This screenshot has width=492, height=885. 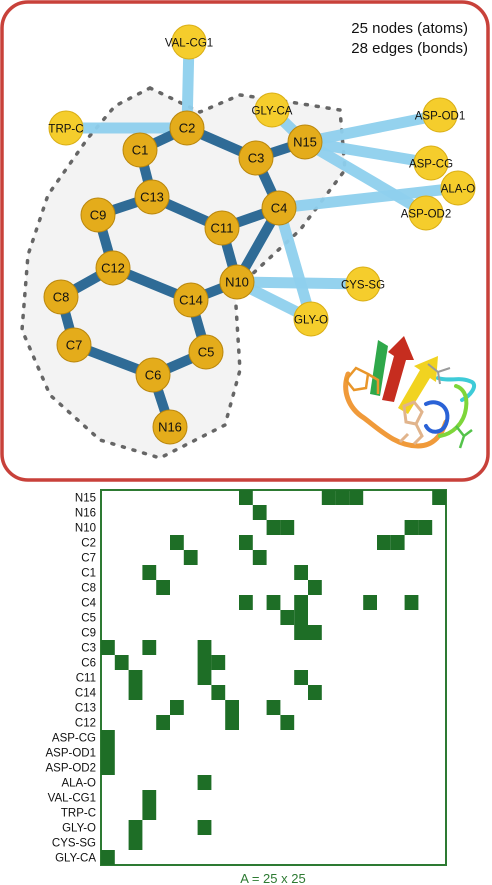 I want to click on node-n16-circle, so click(x=170, y=427).